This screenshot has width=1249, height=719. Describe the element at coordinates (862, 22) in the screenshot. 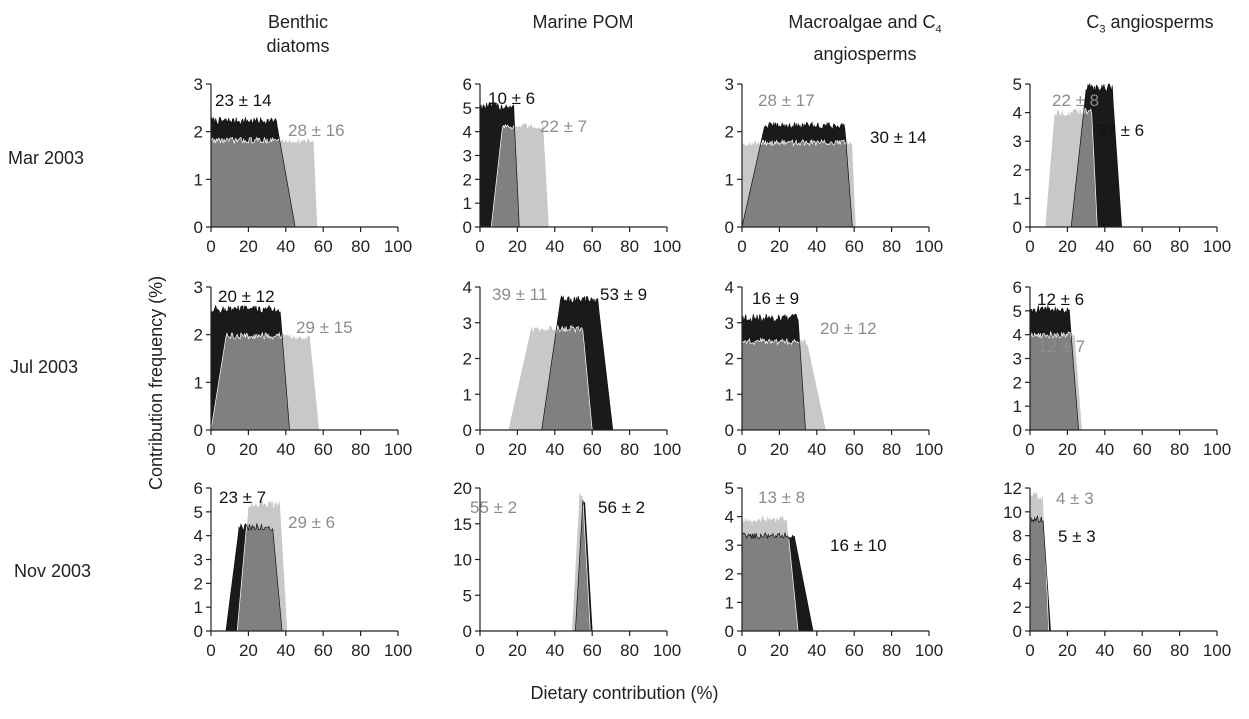

I see `column-title-line1: Macroalgae and C` at that location.